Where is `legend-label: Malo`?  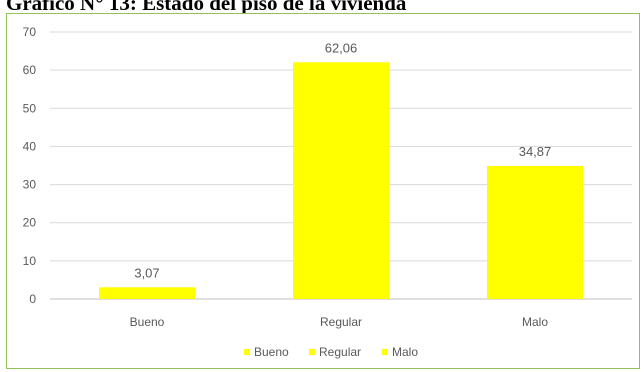 legend-label: Malo is located at coordinates (405, 352).